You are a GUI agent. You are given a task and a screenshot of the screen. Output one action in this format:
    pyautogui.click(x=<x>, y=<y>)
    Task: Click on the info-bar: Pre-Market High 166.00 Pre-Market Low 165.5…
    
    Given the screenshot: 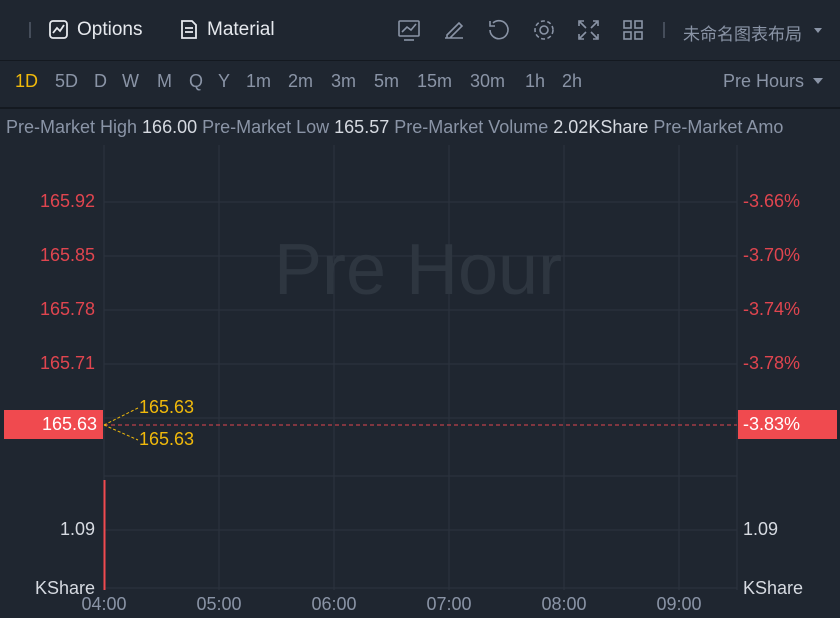 What is the action you would take?
    pyautogui.click(x=423, y=127)
    